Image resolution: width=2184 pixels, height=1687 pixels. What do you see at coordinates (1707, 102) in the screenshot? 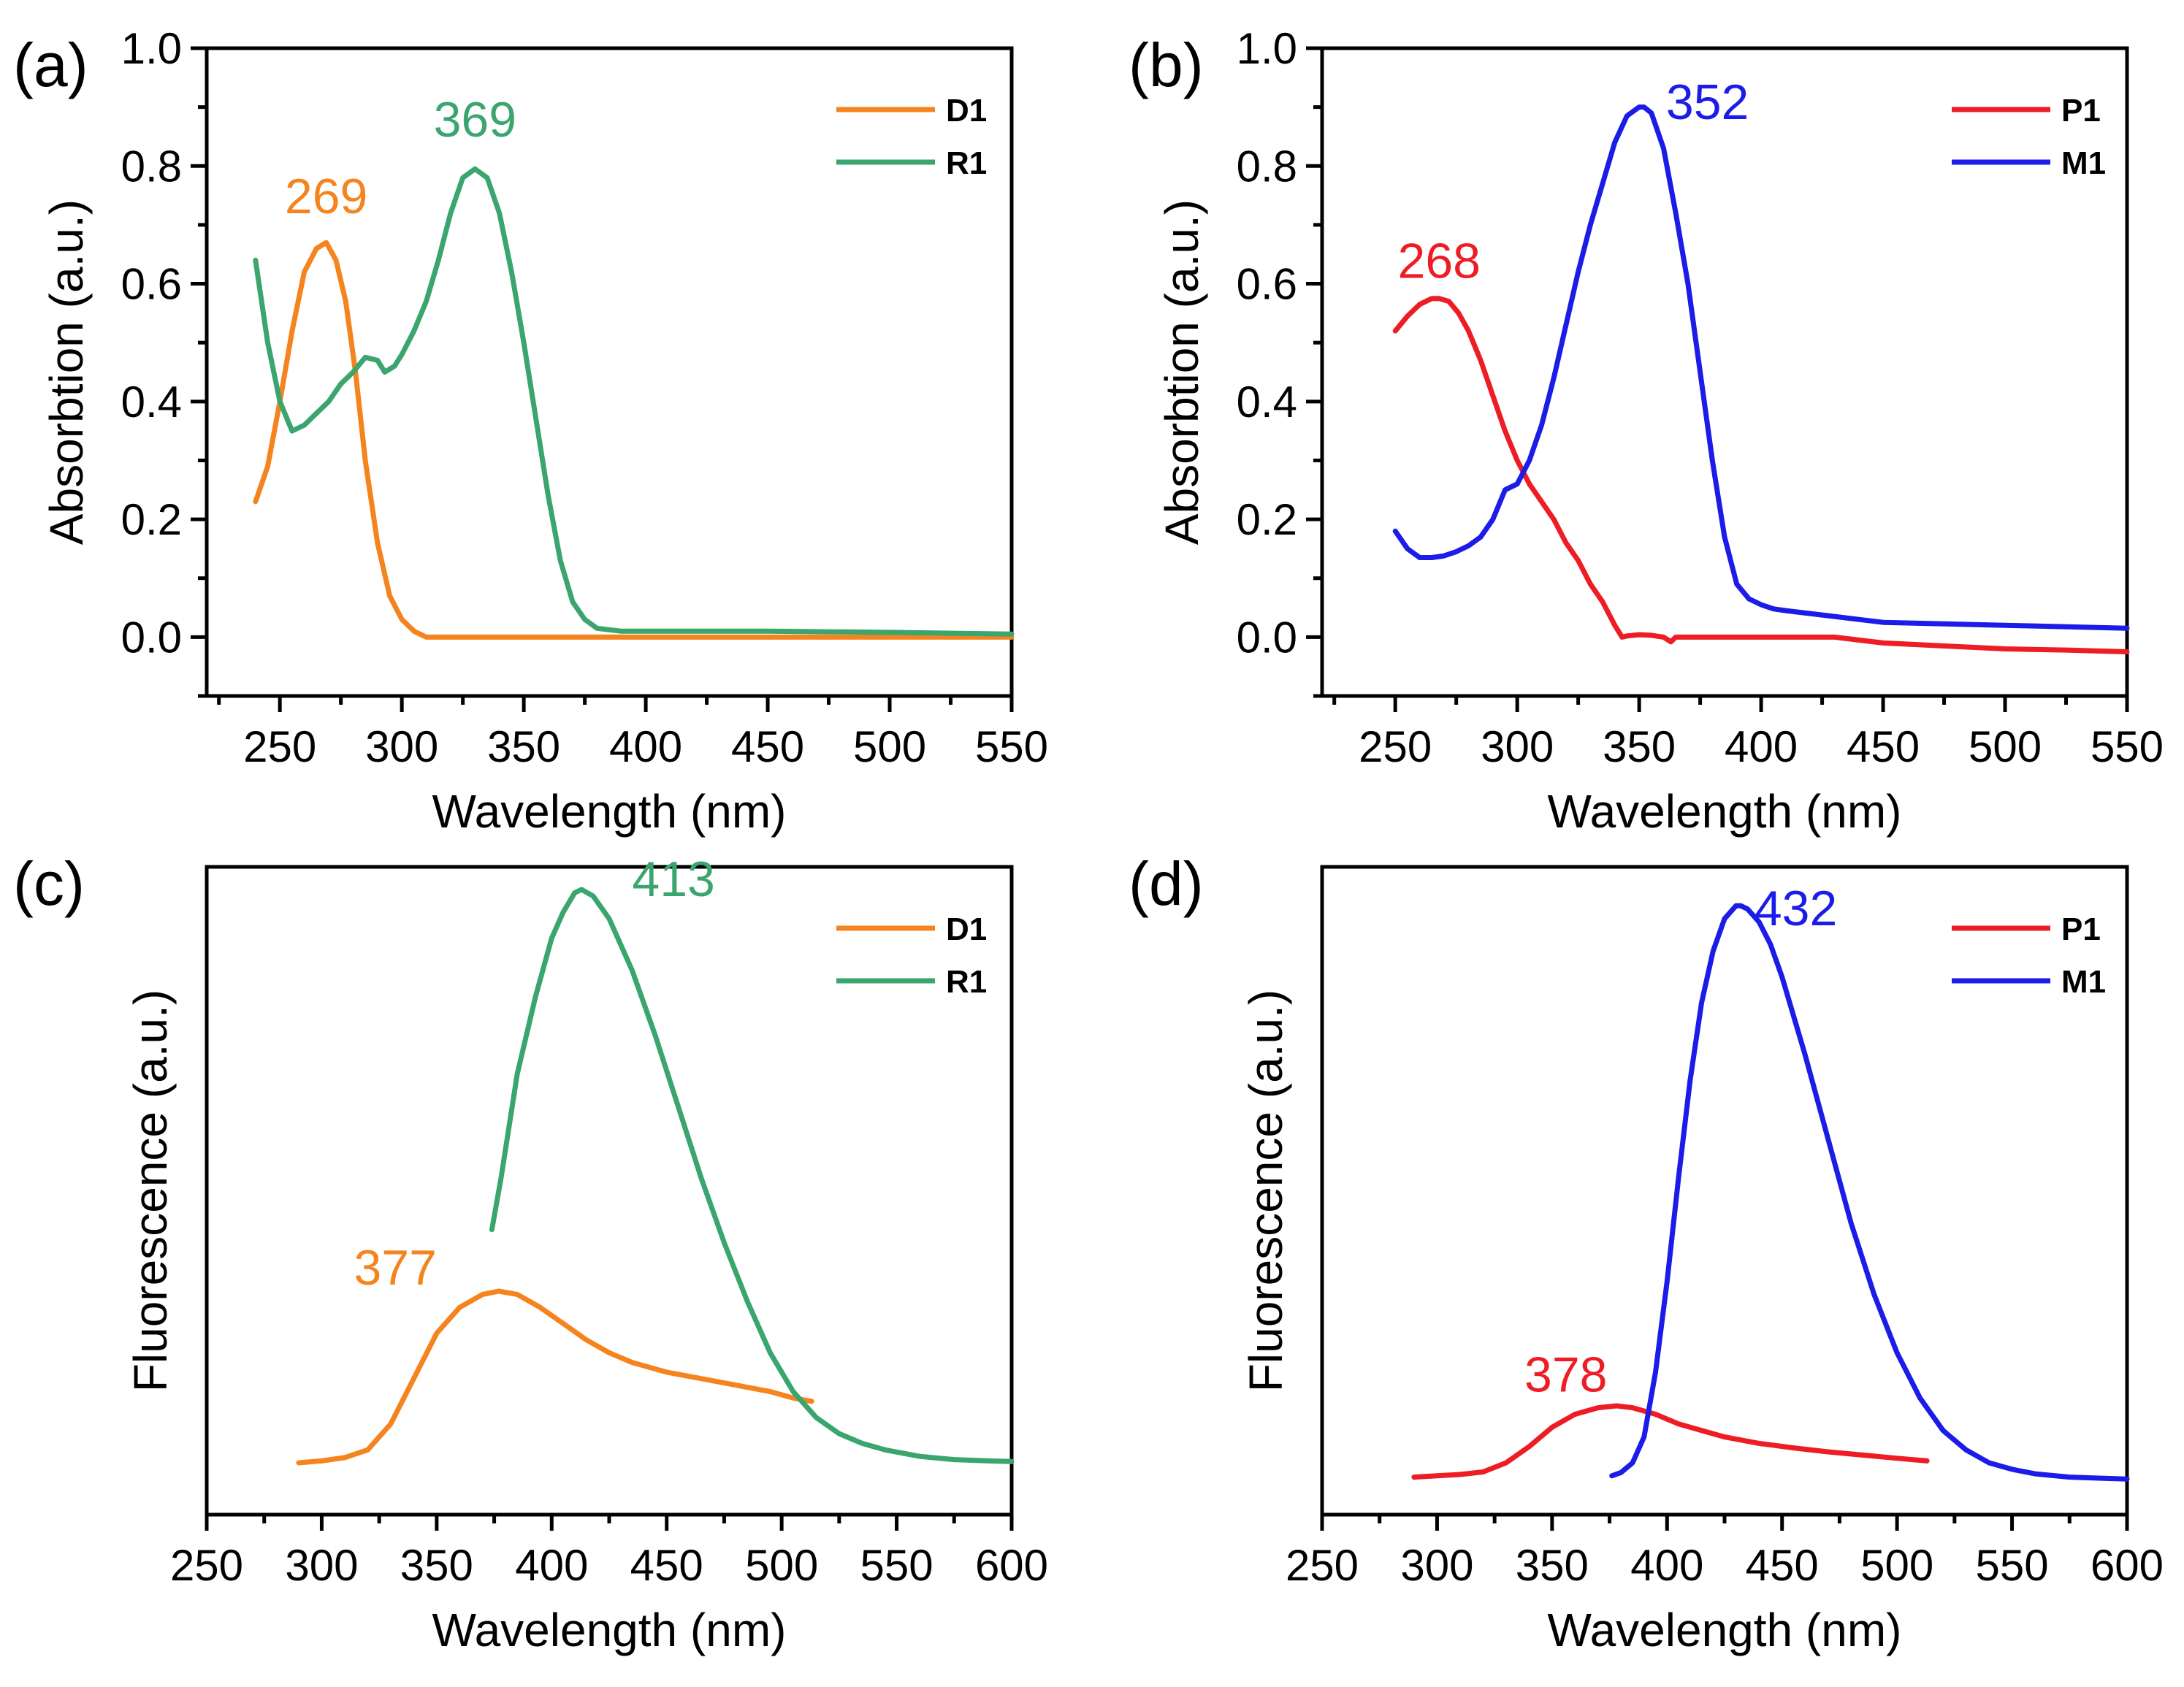
I see `peak-annotation: 352` at bounding box center [1707, 102].